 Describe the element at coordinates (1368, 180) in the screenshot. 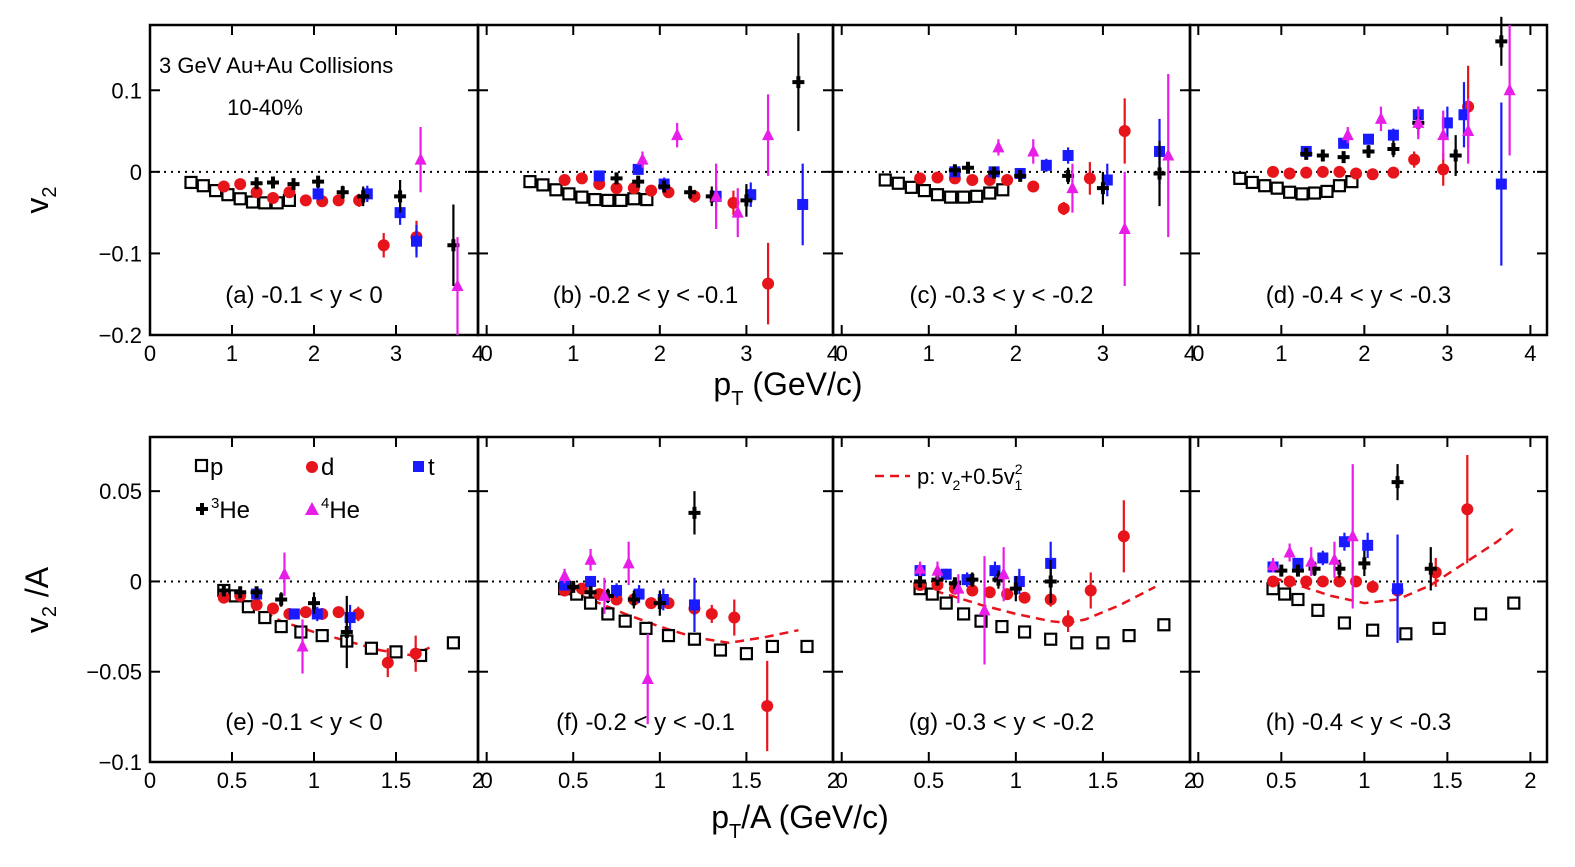

I see `panel-frame-d` at that location.